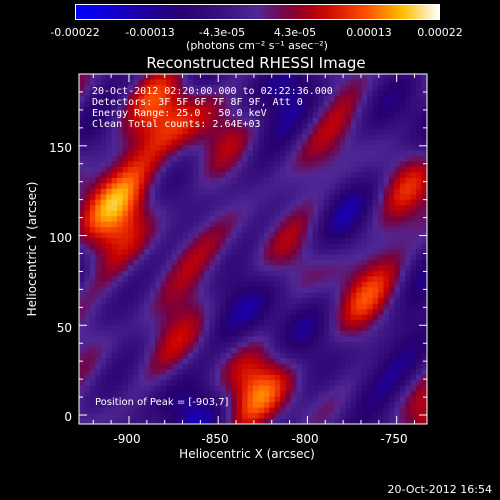  I want to click on y-axis-label: Heliocentric Y (arcsec), so click(32, 249).